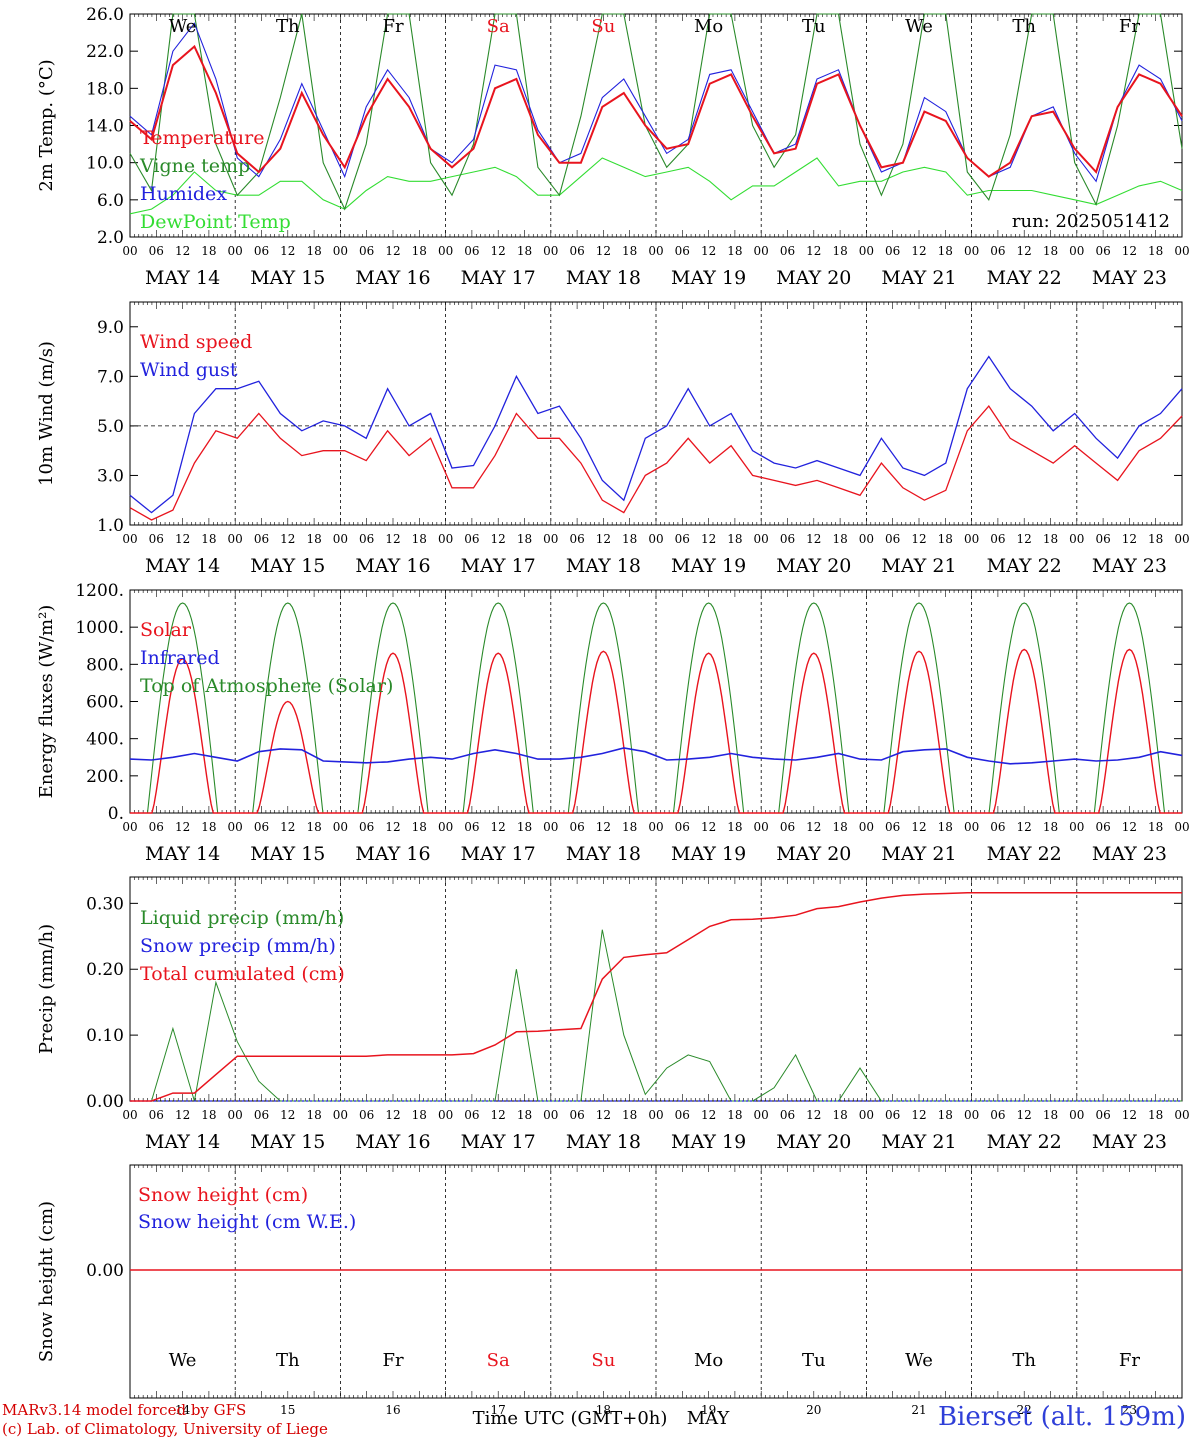  I want to click on y-tick-label: 0.00, so click(105, 1102).